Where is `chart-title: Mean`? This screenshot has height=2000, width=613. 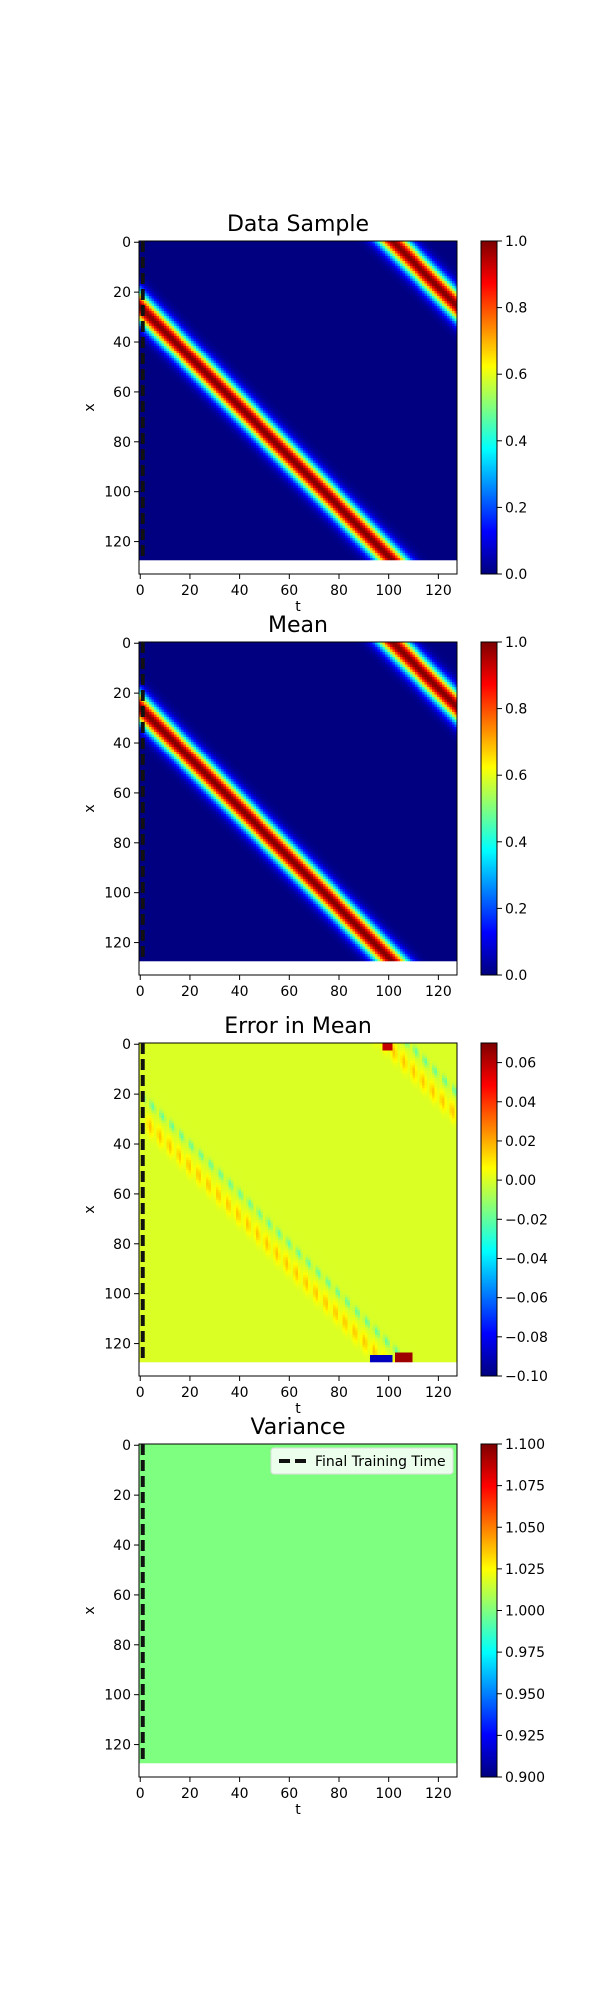
chart-title: Mean is located at coordinates (298, 625).